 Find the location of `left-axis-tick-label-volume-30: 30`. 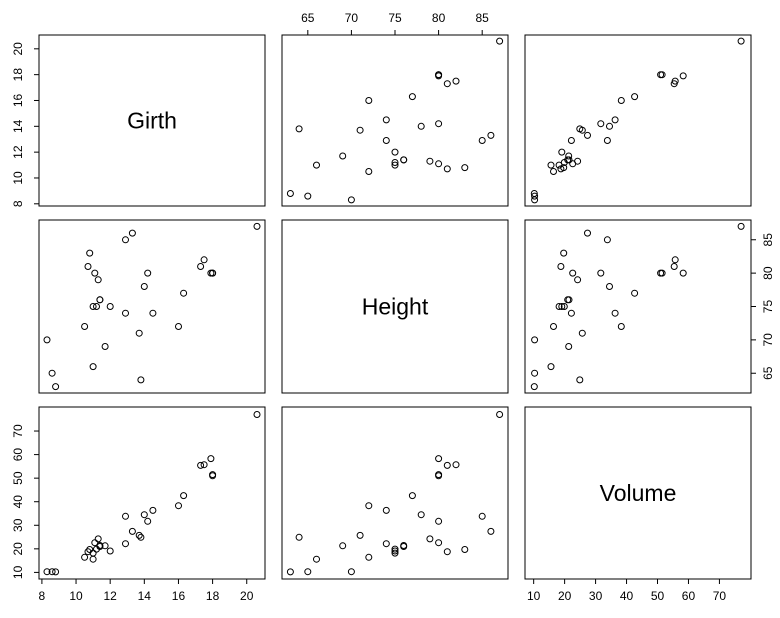

left-axis-tick-label-volume-30: 30 is located at coordinates (18, 525).